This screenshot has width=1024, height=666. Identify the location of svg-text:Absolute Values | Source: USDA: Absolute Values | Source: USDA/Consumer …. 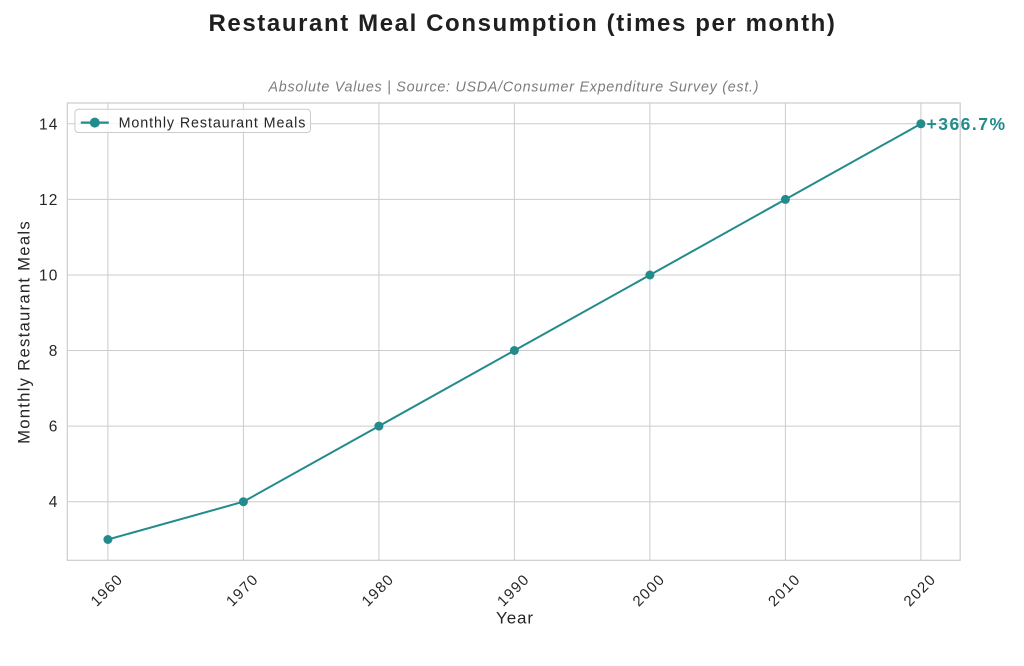
(514, 87).